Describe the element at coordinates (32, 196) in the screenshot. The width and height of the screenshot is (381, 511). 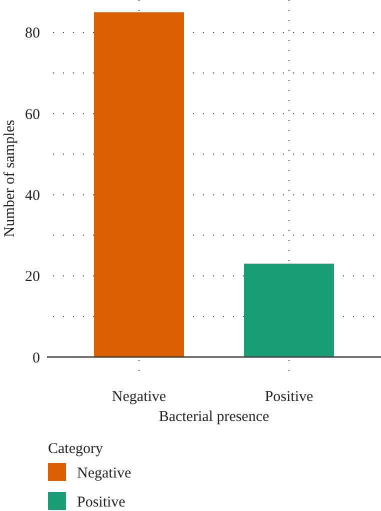
I see `y-tick-label: 40` at that location.